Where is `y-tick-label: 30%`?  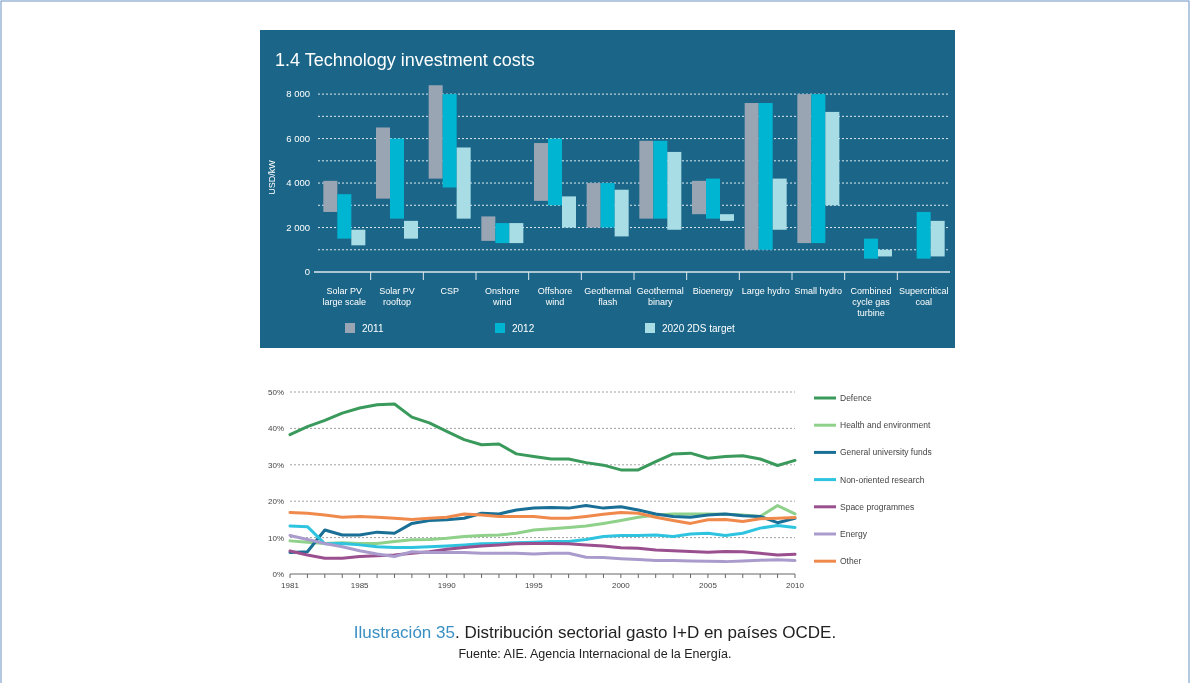
y-tick-label: 30% is located at coordinates (275, 465).